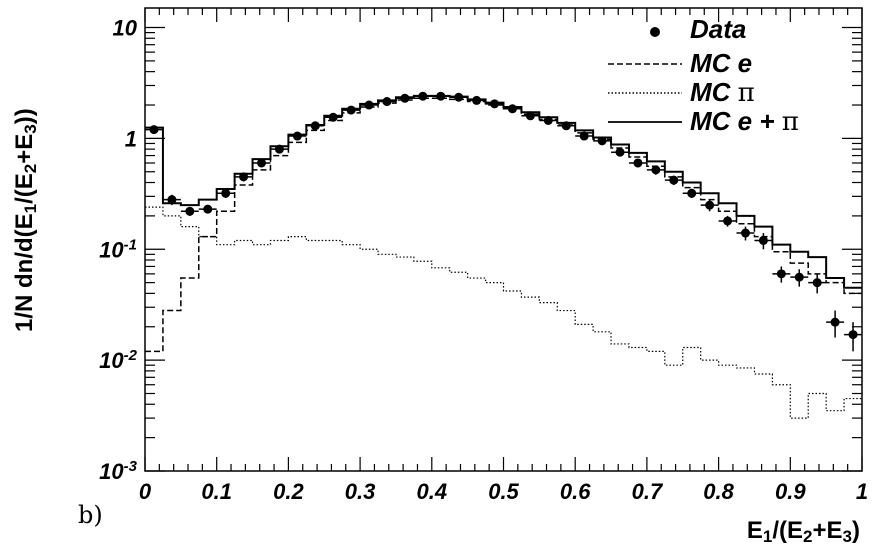  I want to click on x-tick-label: 0.1, so click(216, 491).